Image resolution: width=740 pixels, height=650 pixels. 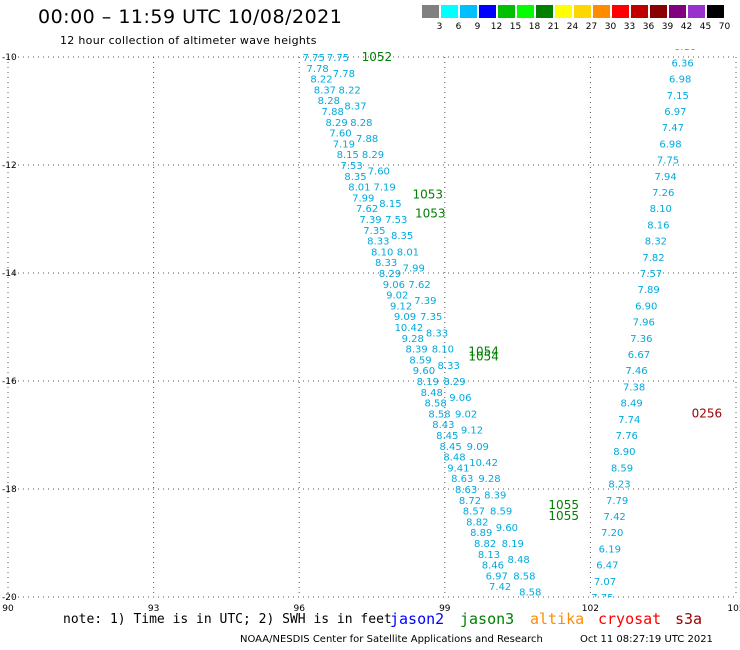 I want to click on wave-height-label: 6.47, so click(x=607, y=566).